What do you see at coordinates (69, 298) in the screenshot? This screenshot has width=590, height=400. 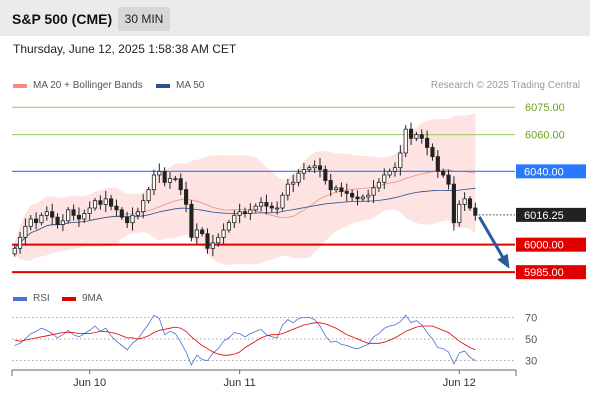 I see `ma9-swatch` at bounding box center [69, 298].